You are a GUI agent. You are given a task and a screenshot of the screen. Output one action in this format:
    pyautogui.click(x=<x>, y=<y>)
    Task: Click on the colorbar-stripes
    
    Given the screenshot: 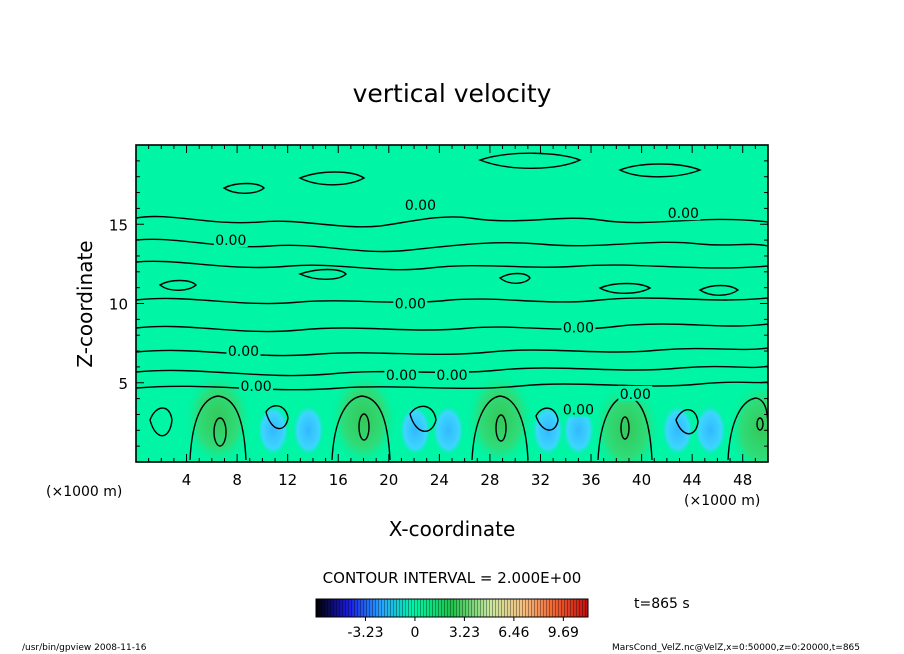 What is the action you would take?
    pyautogui.click(x=452, y=608)
    